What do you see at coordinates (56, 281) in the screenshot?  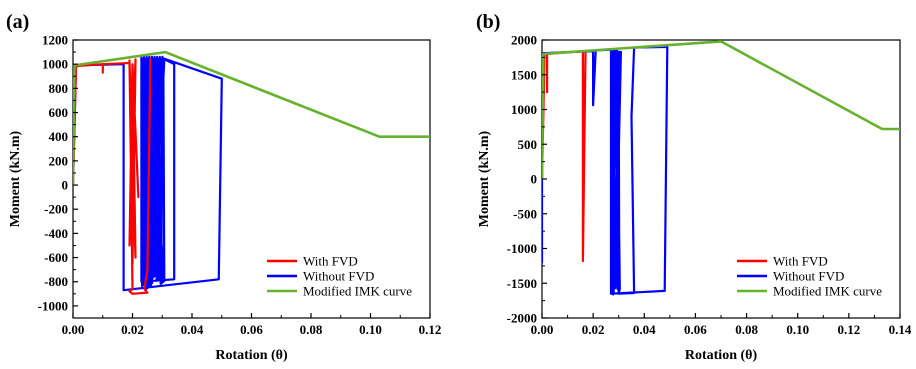 I see `y-tick-label: -800` at bounding box center [56, 281].